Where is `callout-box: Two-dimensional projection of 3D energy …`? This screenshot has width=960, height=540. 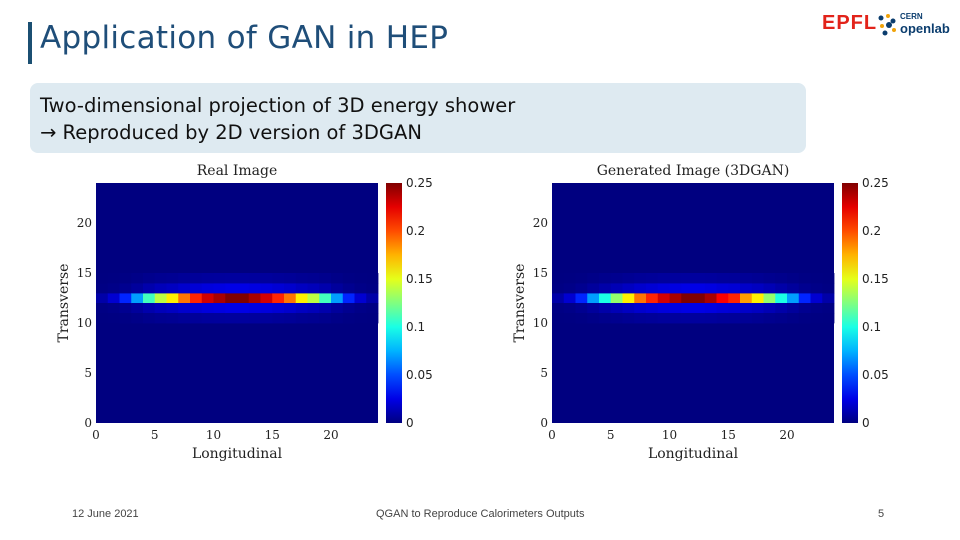
callout-box: Two-dimensional projection of 3D energy … is located at coordinates (418, 118).